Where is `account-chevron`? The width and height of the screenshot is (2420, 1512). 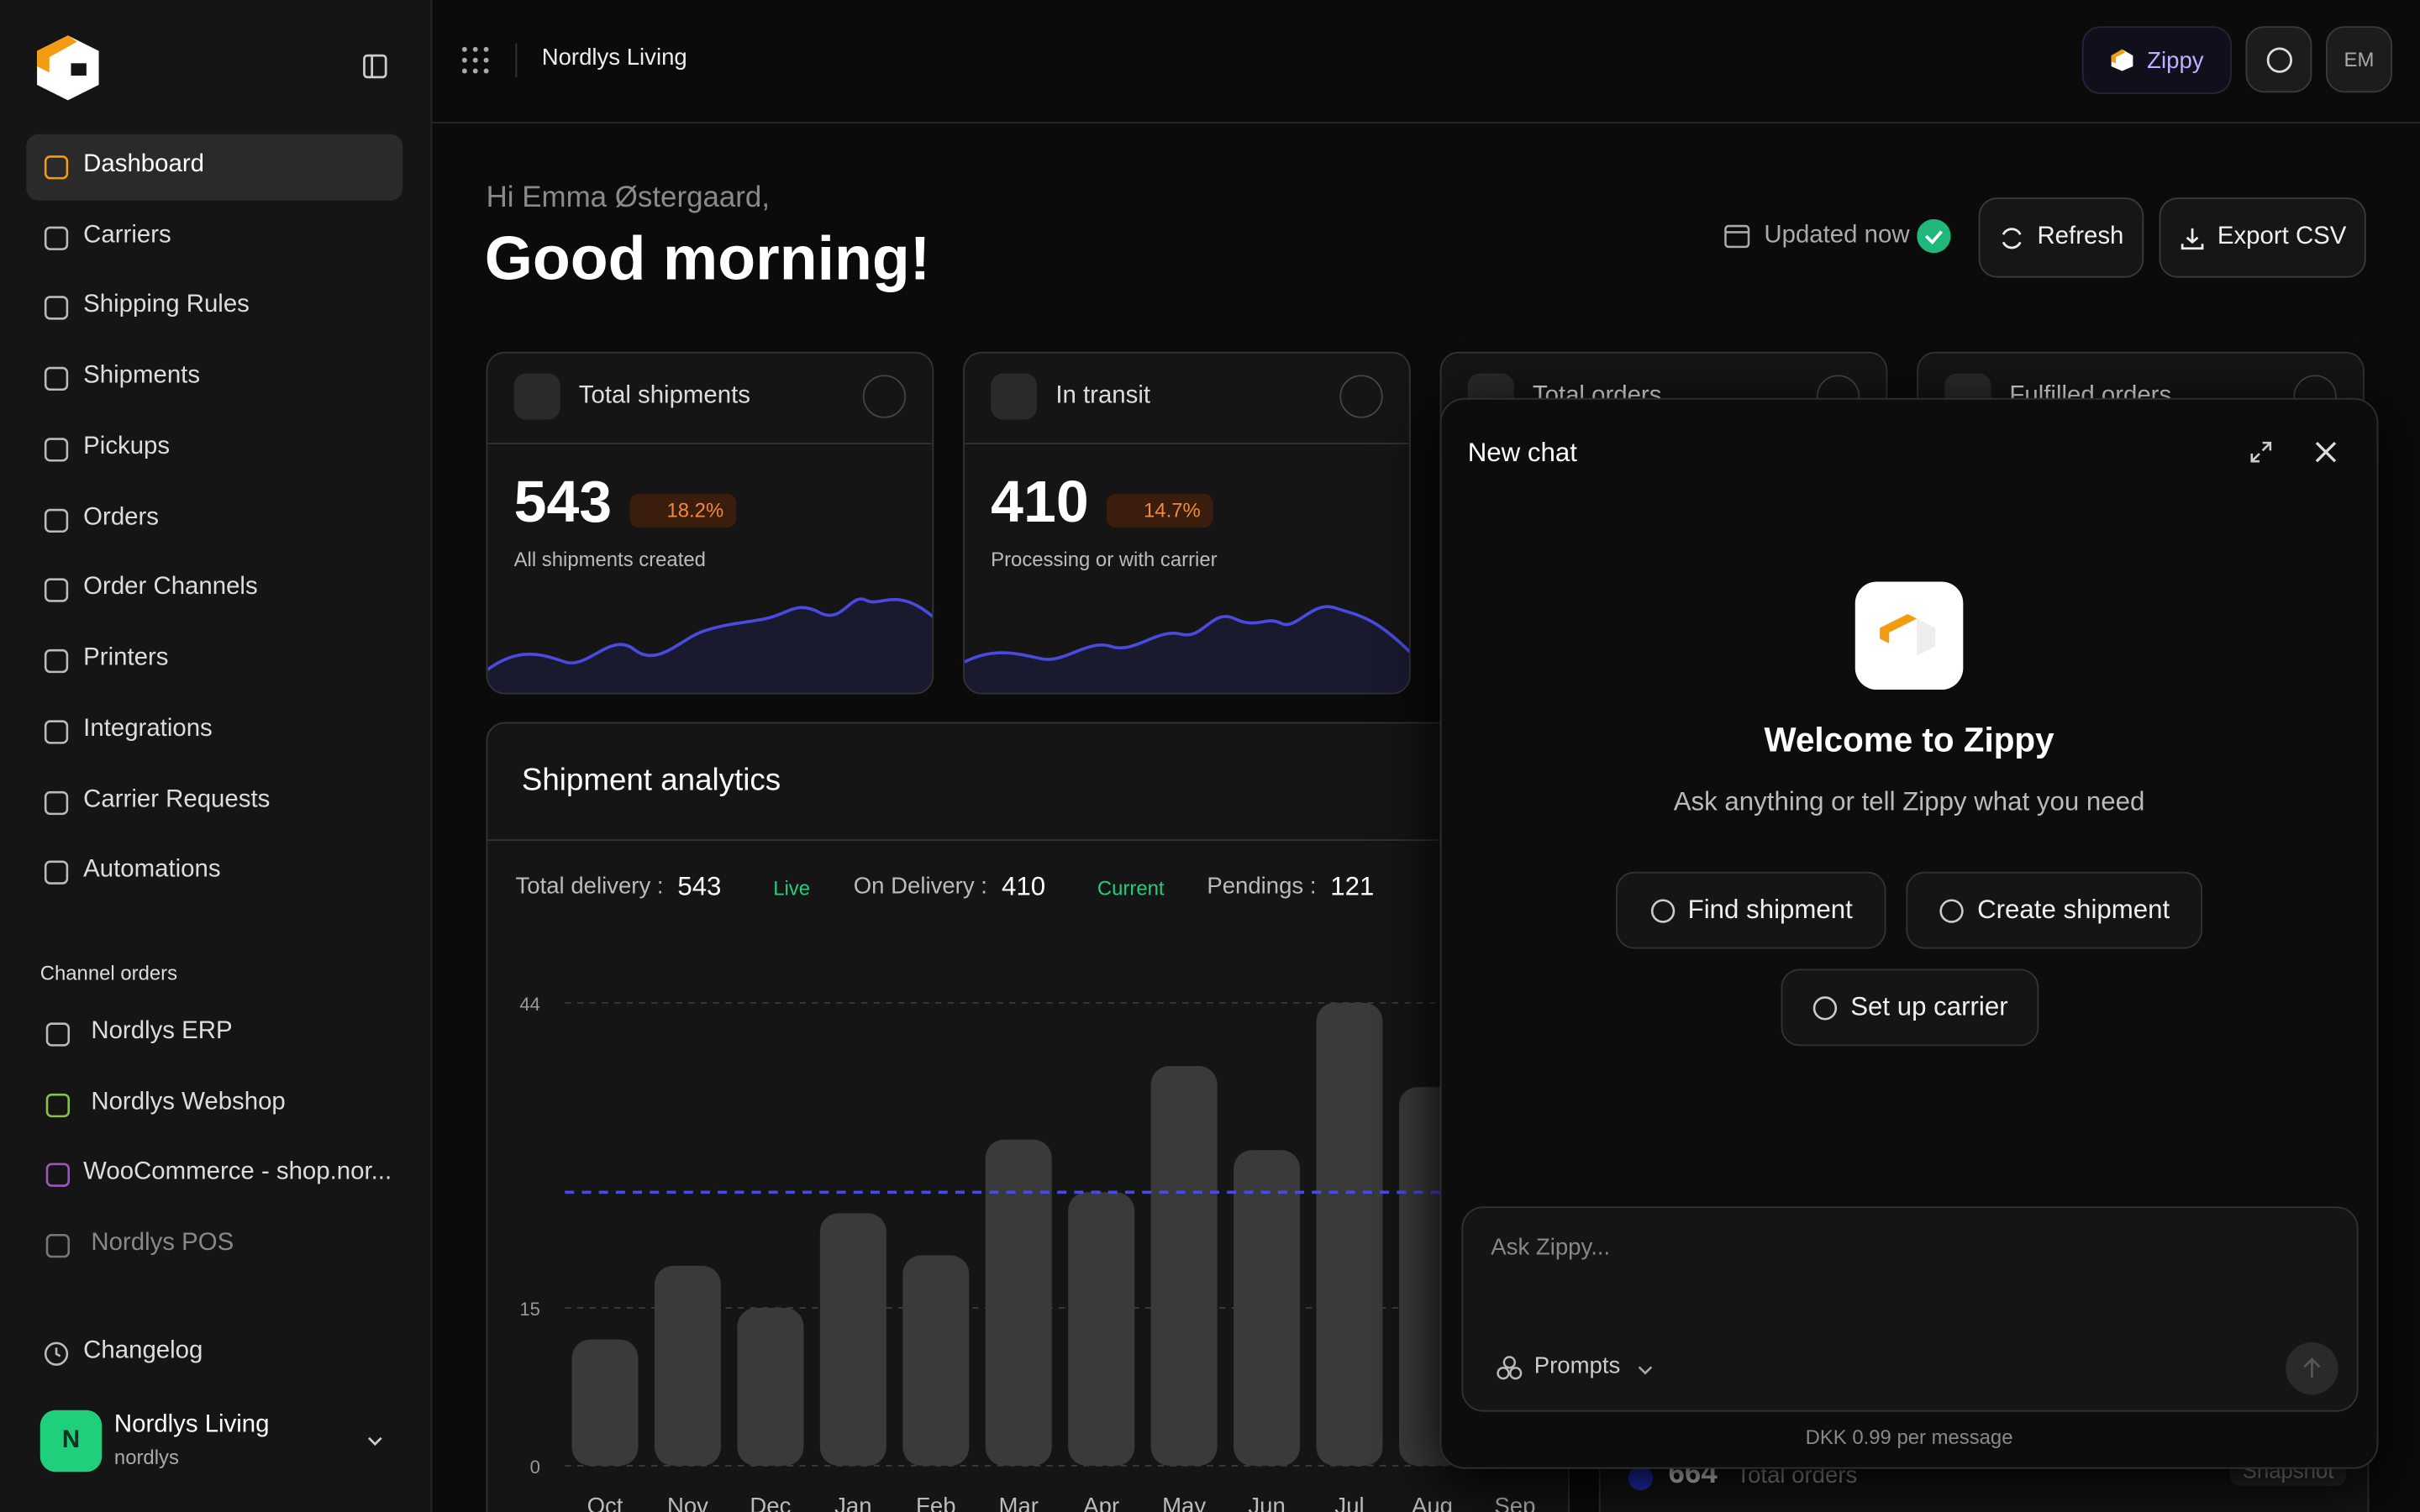
account-chevron is located at coordinates (375, 1440).